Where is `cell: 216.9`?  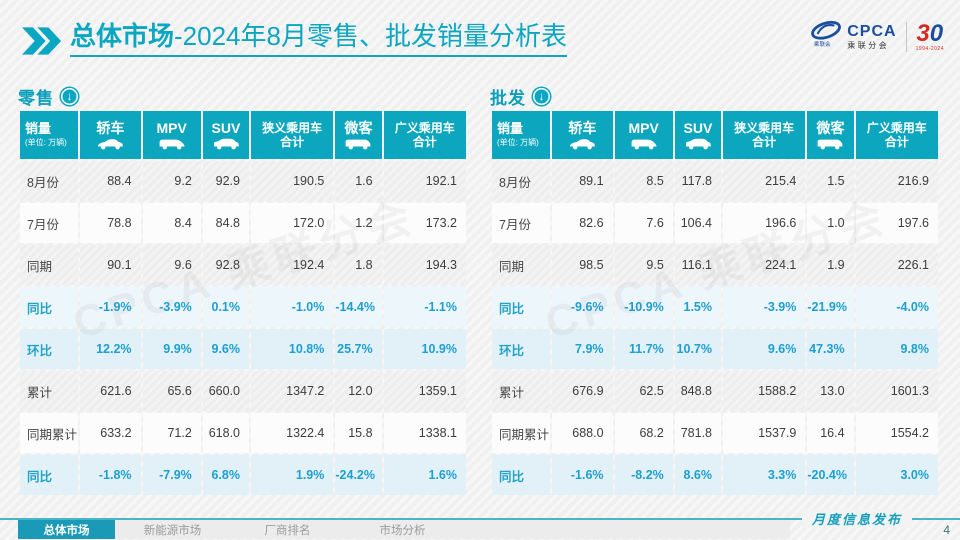
cell: 216.9 is located at coordinates (896, 181).